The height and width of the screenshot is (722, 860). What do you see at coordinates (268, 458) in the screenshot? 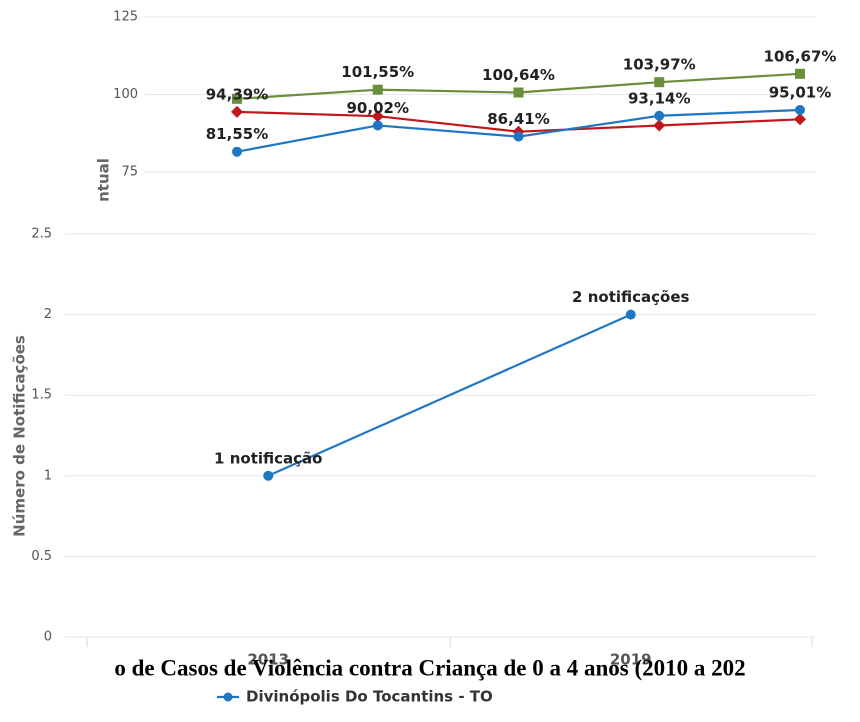
I see `data-label: 1 notificação` at bounding box center [268, 458].